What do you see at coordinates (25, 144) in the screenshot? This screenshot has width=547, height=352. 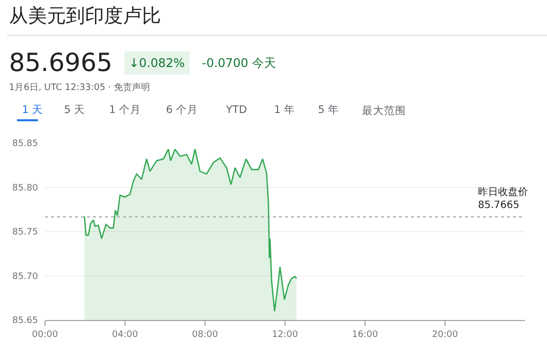 I see `y-tick-label: 85.85` at bounding box center [25, 144].